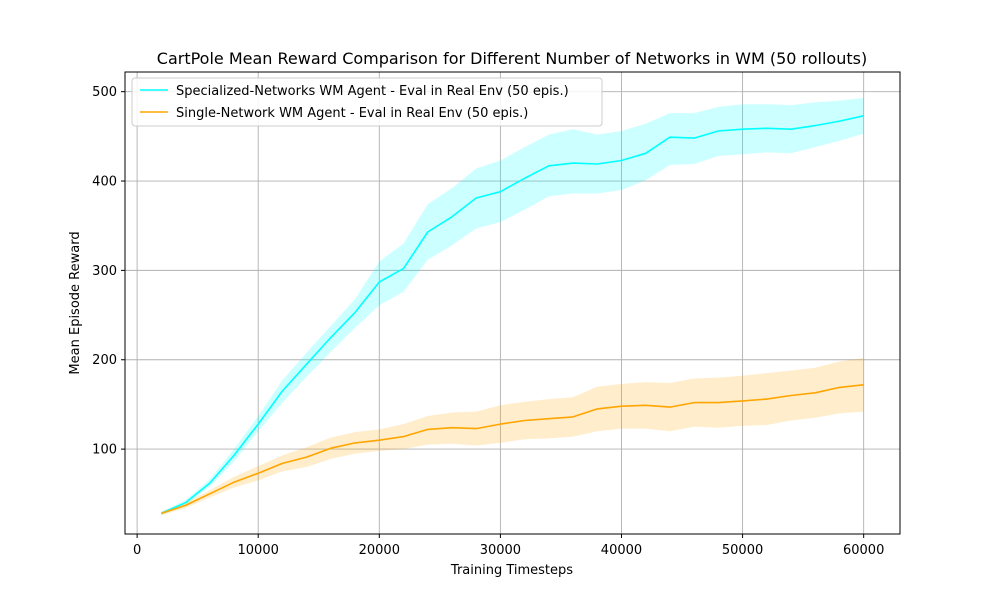  I want to click on legend-box, so click(367, 102).